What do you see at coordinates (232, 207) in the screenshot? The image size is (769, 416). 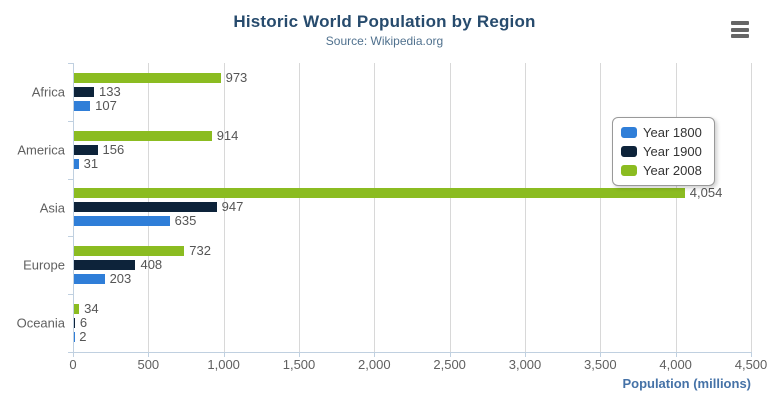 I see `data-label: 947` at bounding box center [232, 207].